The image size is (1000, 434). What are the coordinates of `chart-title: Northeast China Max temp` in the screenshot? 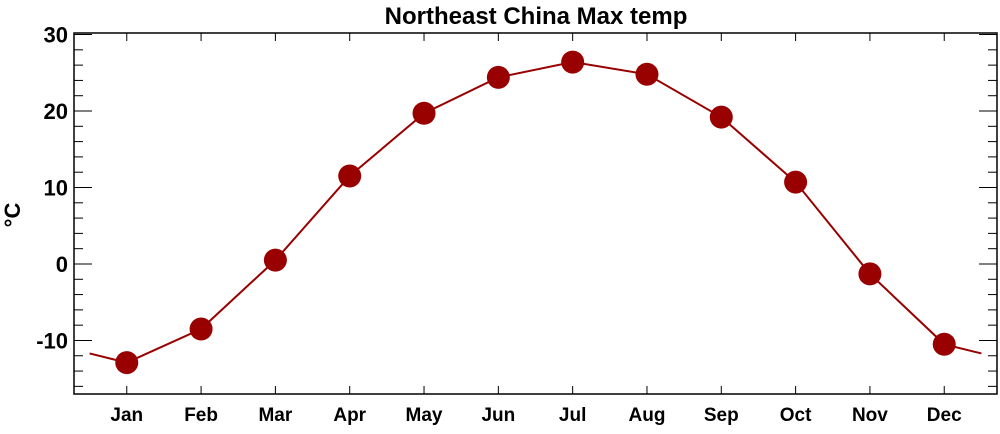 It's located at (536, 16).